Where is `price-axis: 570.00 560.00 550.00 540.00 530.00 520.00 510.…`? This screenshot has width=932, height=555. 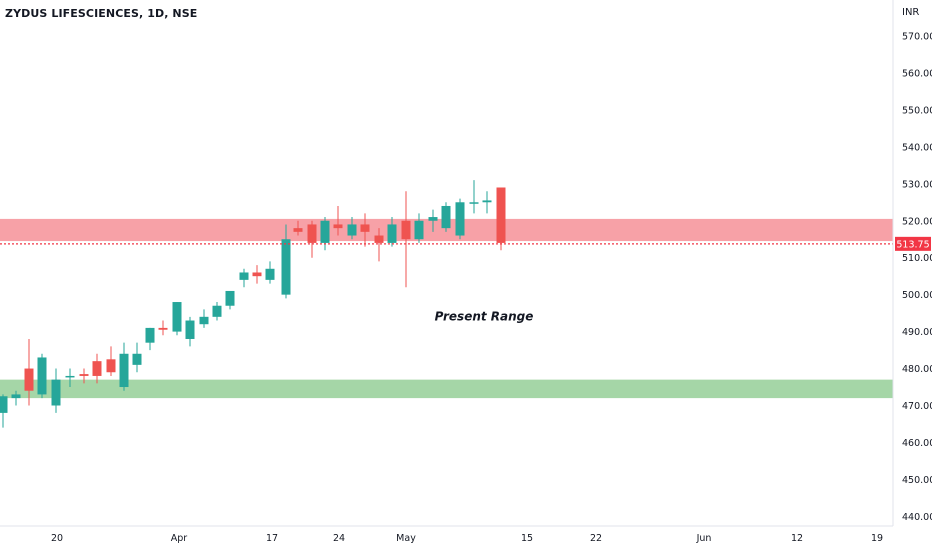
price-axis: 570.00 560.00 550.00 540.00 530.00 520.00 510.… is located at coordinates (917, 277).